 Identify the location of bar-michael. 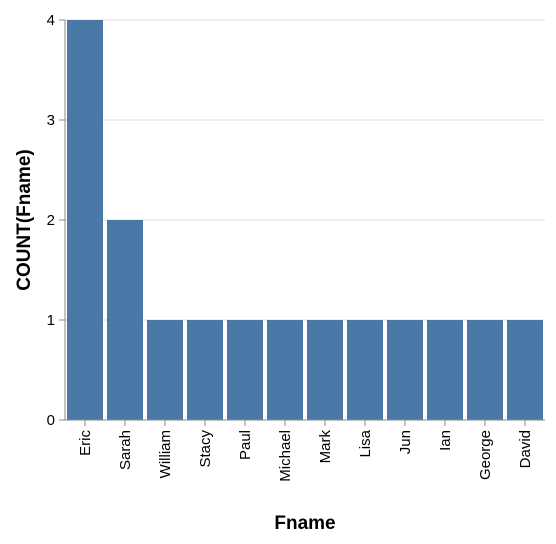
(285, 370).